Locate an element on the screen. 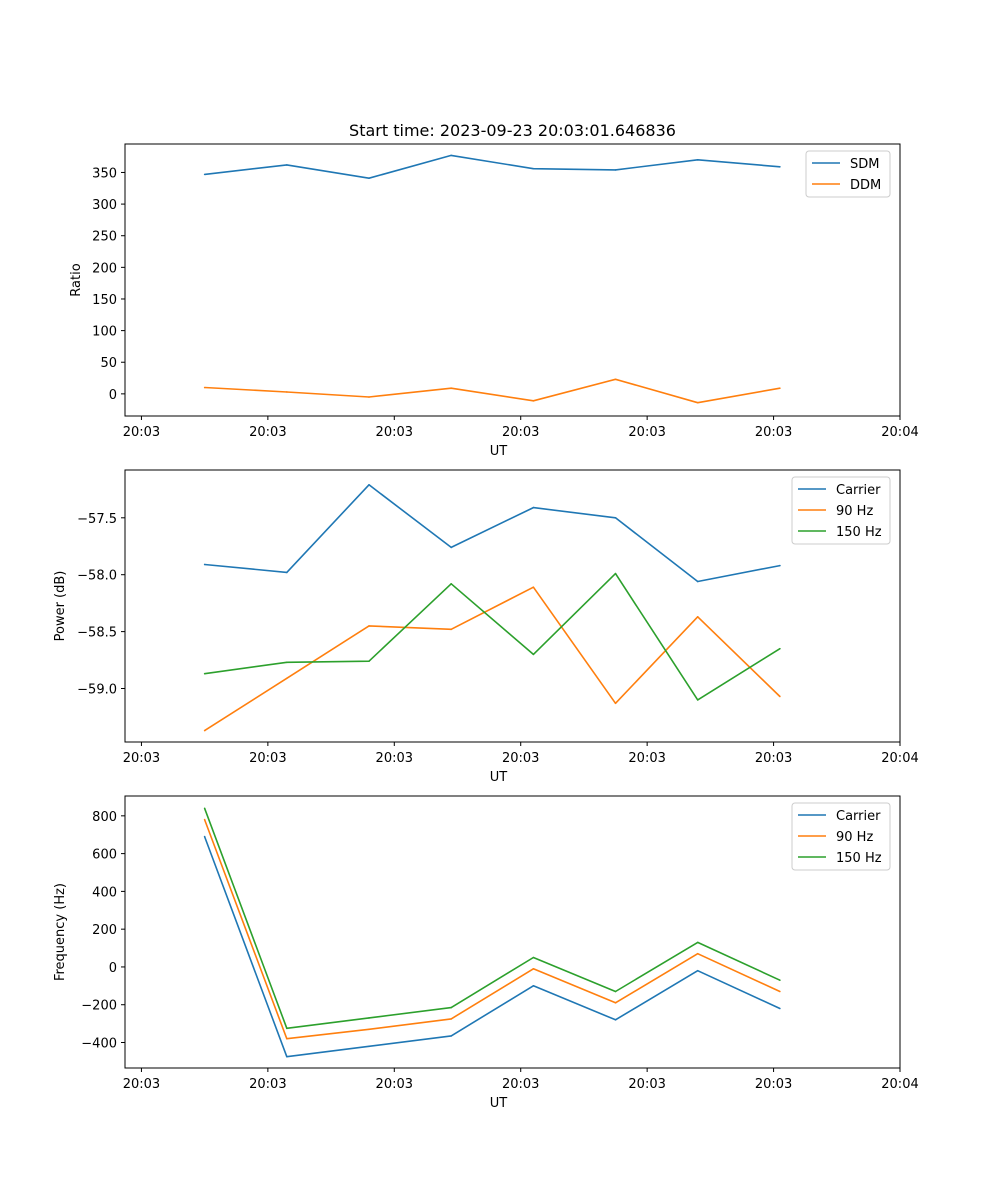 The image size is (1000, 1200). series-line-90-hz is located at coordinates (492, 929).